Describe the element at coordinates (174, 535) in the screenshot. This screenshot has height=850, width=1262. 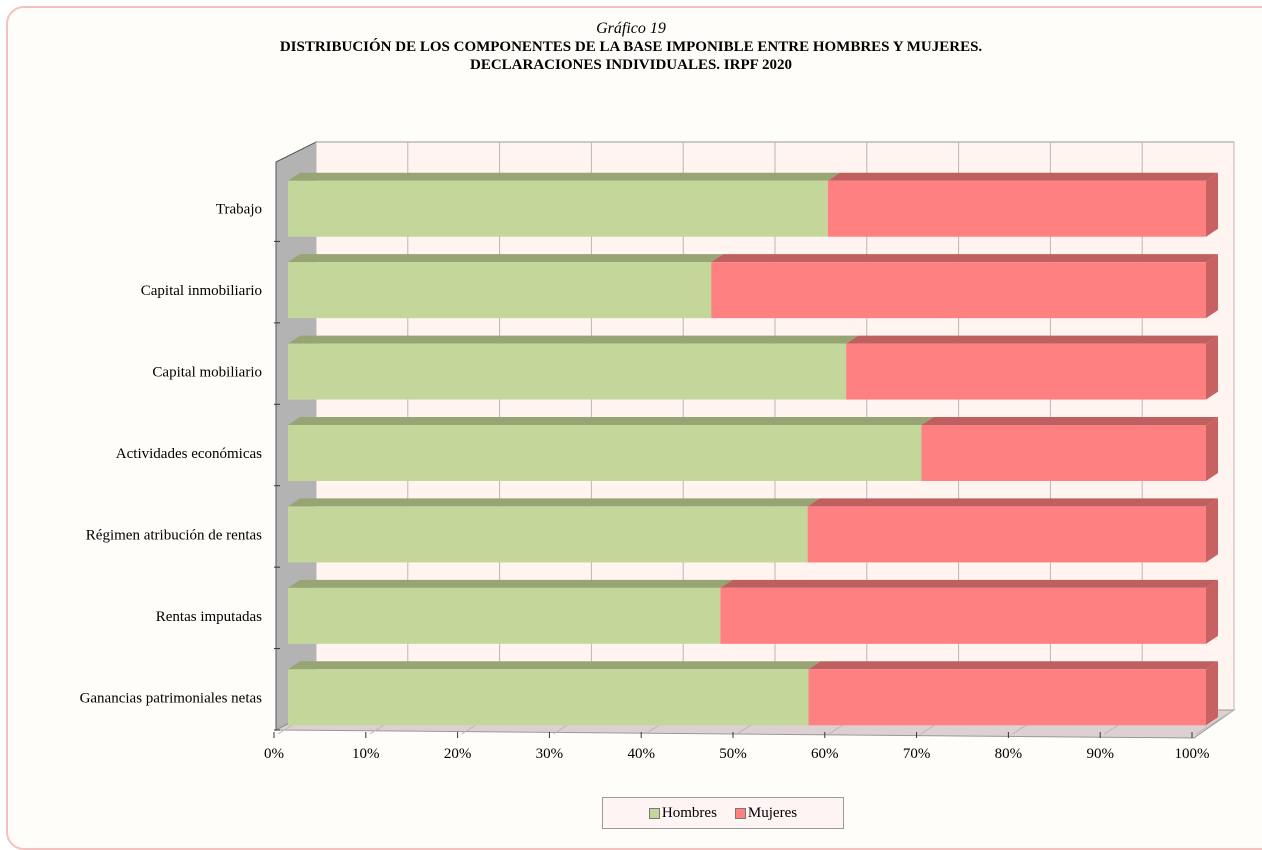
I see `category-label: Régimen atribución de rentas` at that location.